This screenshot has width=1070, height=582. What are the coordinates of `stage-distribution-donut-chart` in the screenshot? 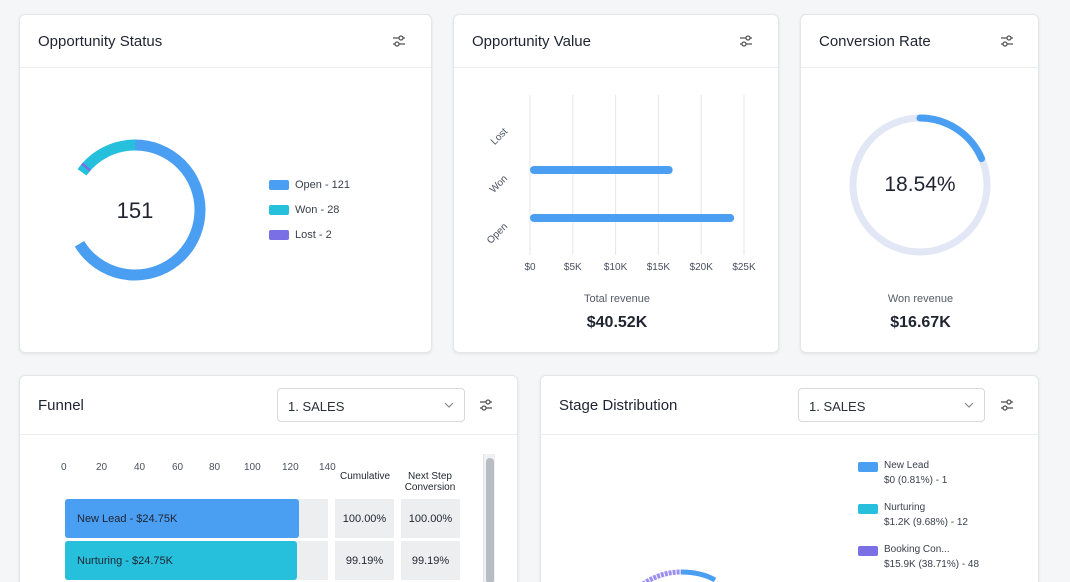 It's located at (679, 575).